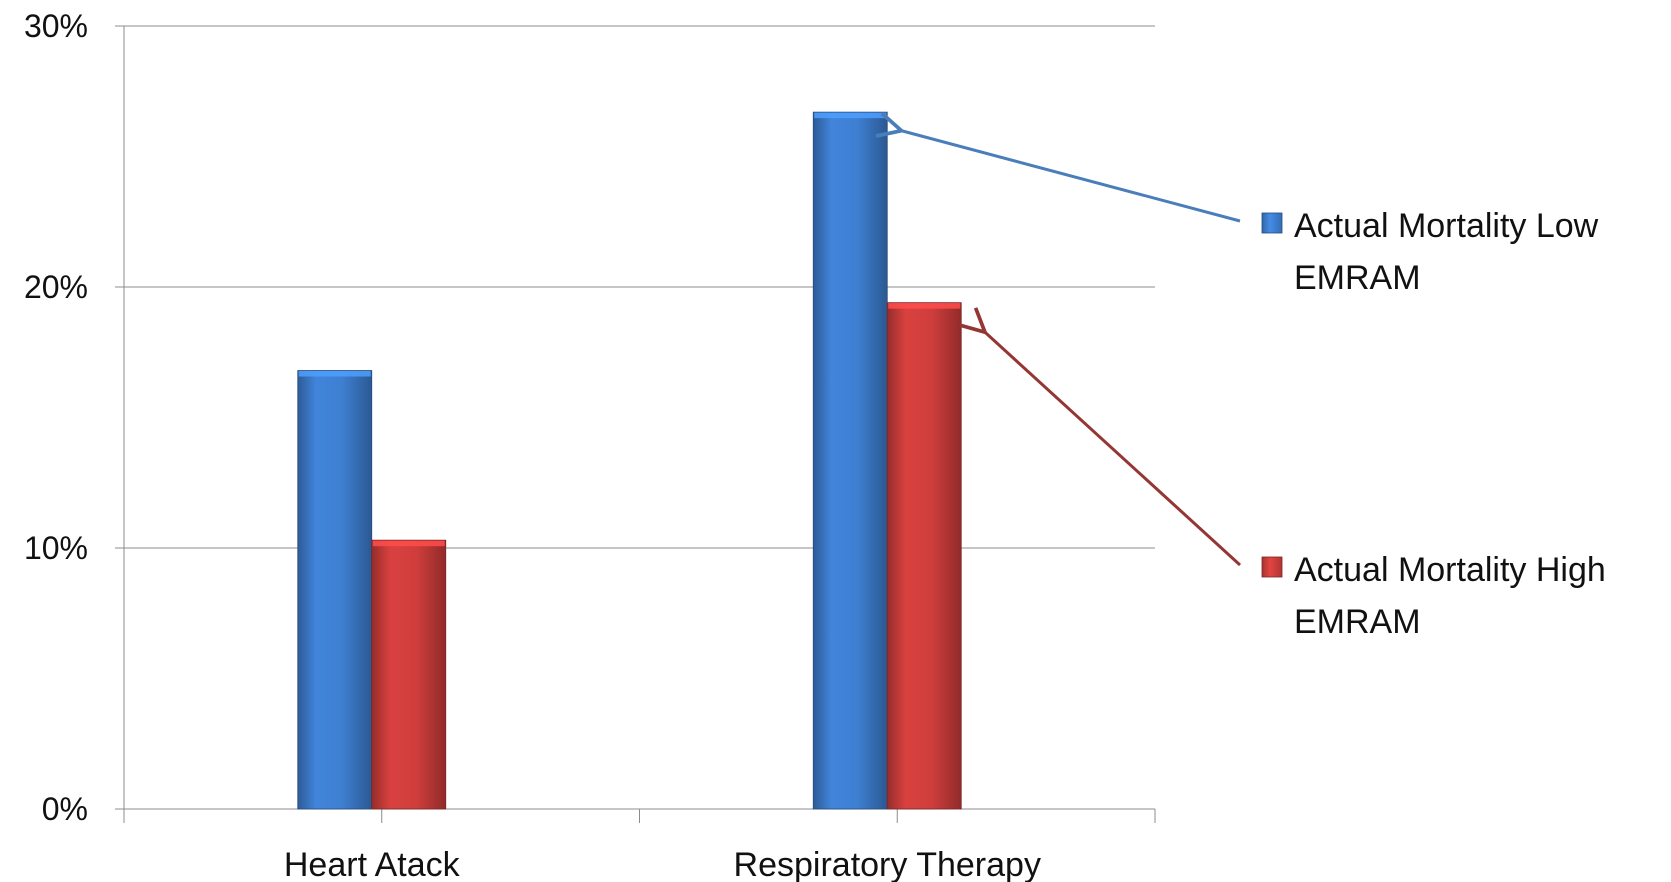 The height and width of the screenshot is (882, 1671). Describe the element at coordinates (56, 26) in the screenshot. I see `y-tick-label: 30%` at that location.